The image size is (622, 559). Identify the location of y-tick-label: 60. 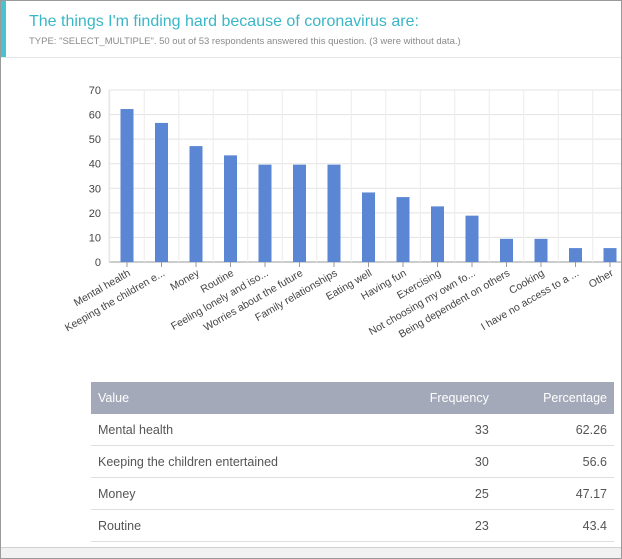
(95, 116).